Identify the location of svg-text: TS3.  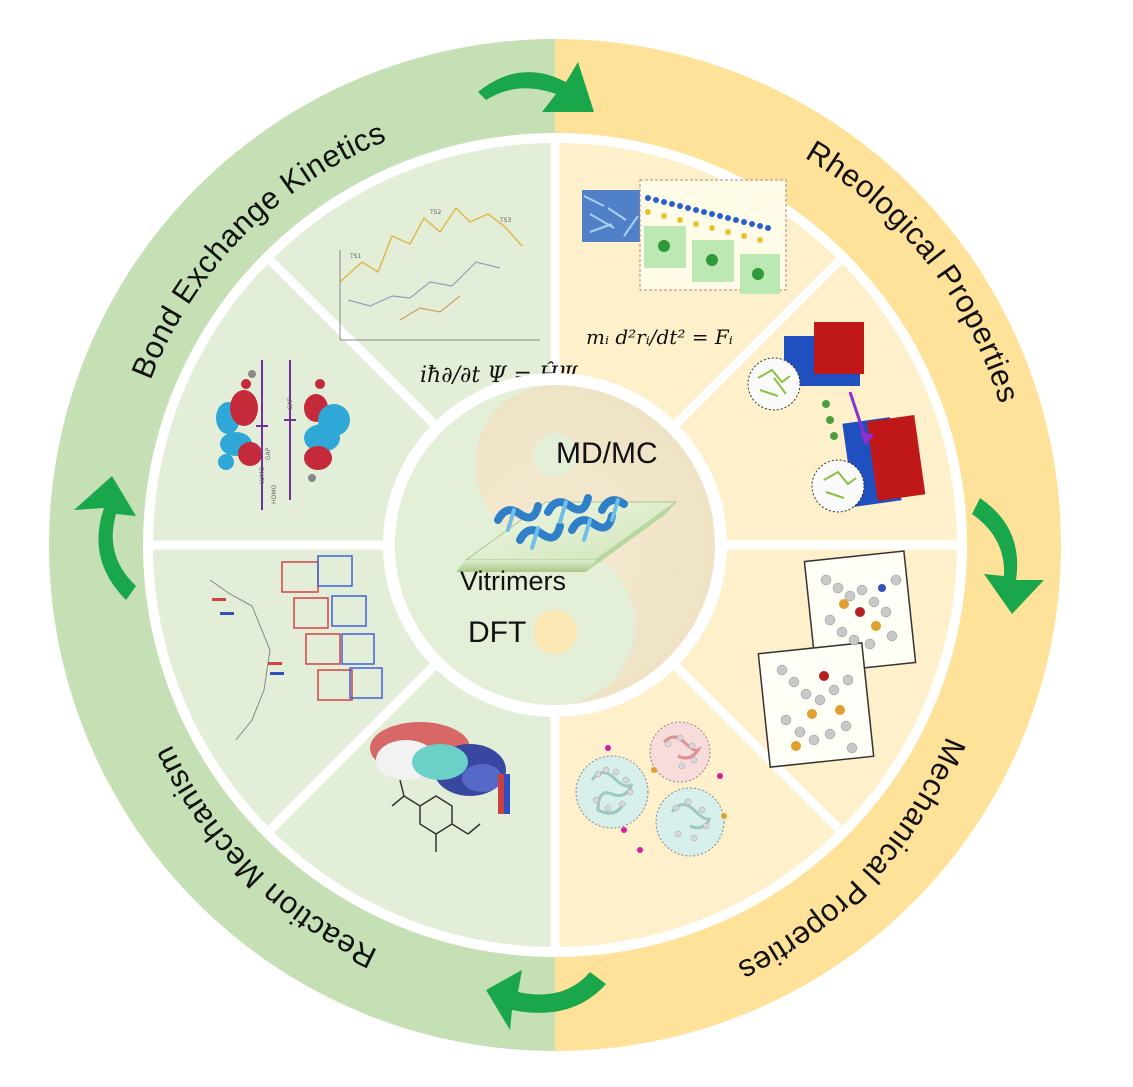
(505, 220).